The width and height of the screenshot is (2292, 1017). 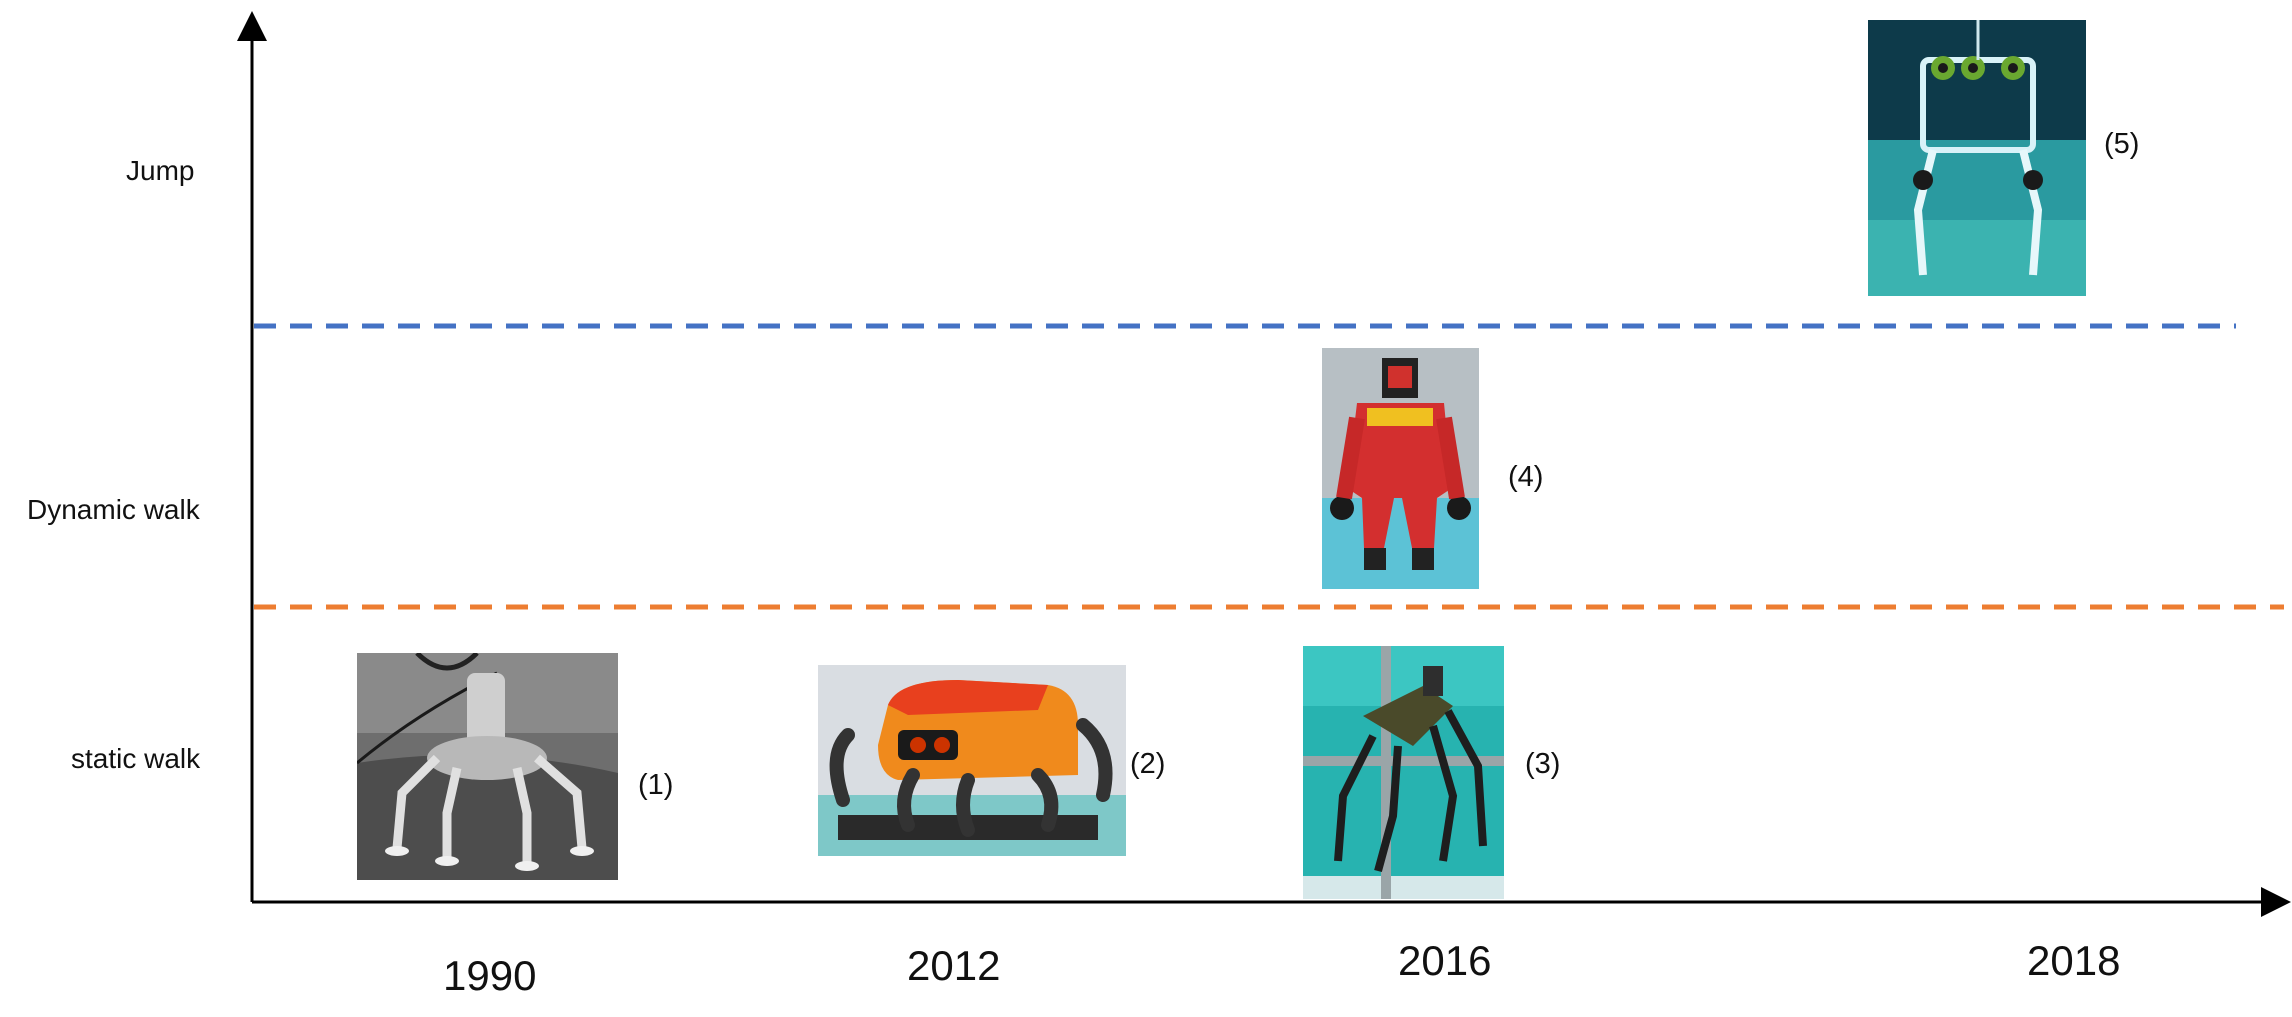 What do you see at coordinates (1526, 477) in the screenshot?
I see `robot-tag-4: (4)` at bounding box center [1526, 477].